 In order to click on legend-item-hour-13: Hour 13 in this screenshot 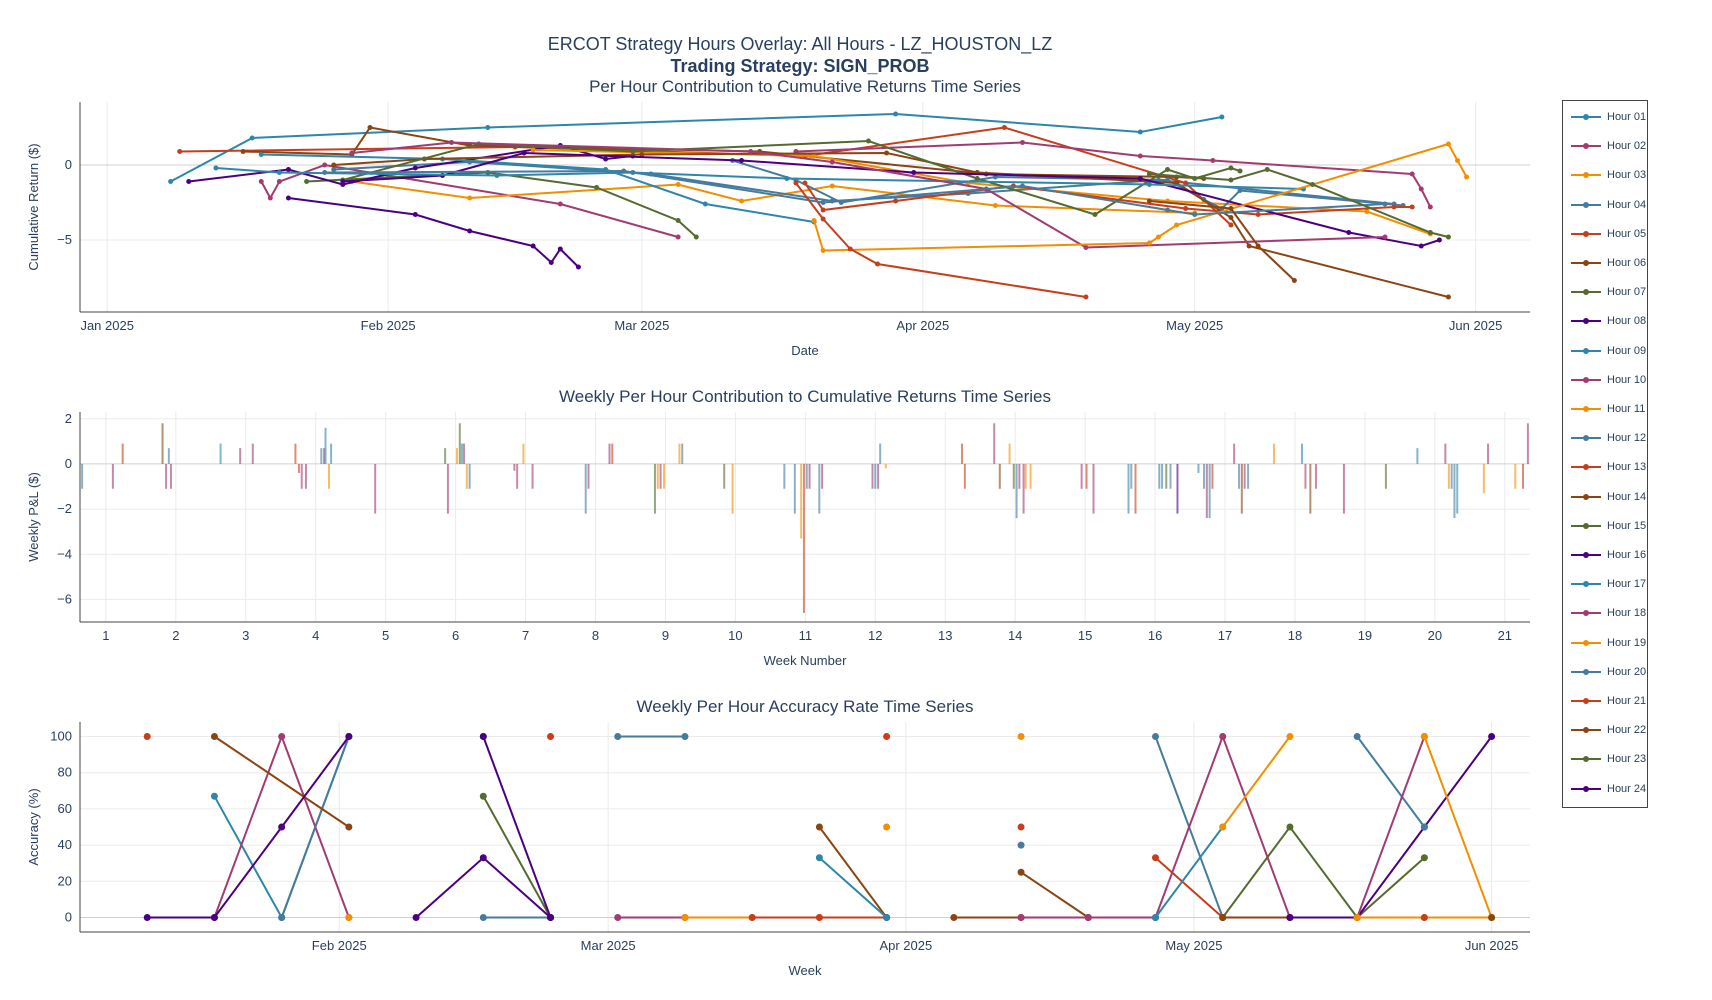, I will do `click(1608, 467)`.